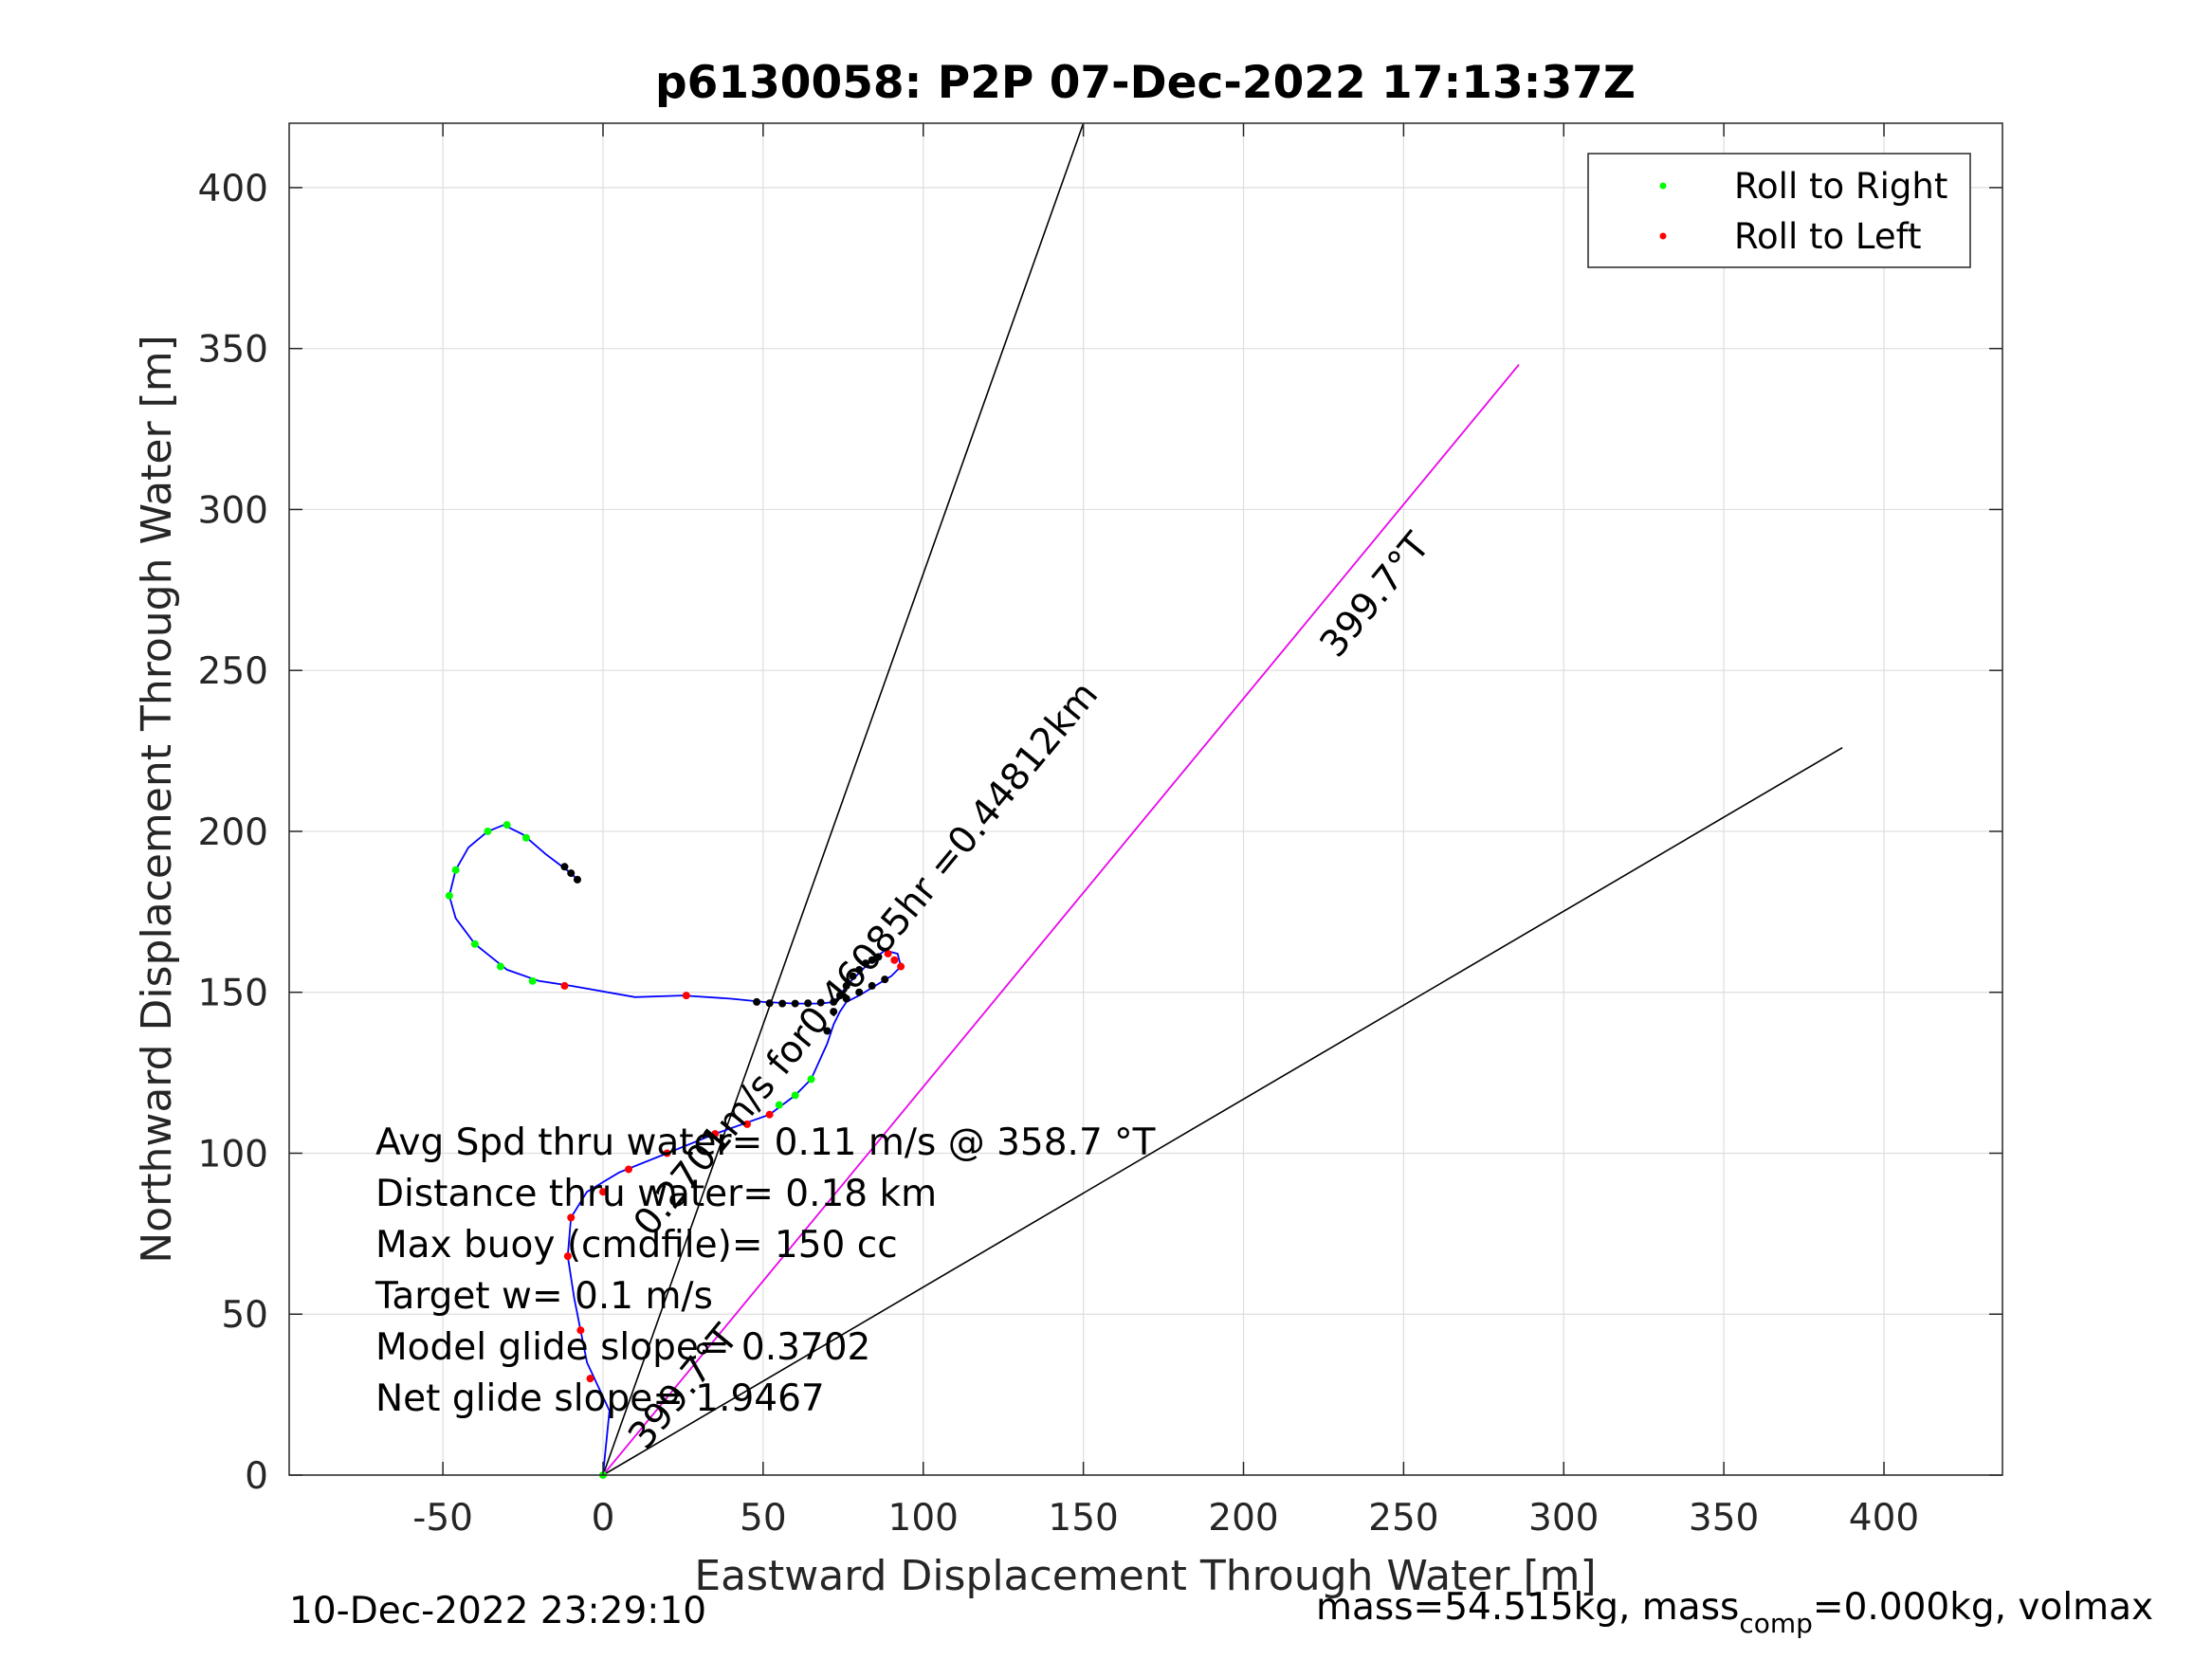 This screenshot has height=1659, width=2212. I want to click on legend-marker-roll-right, so click(1663, 186).